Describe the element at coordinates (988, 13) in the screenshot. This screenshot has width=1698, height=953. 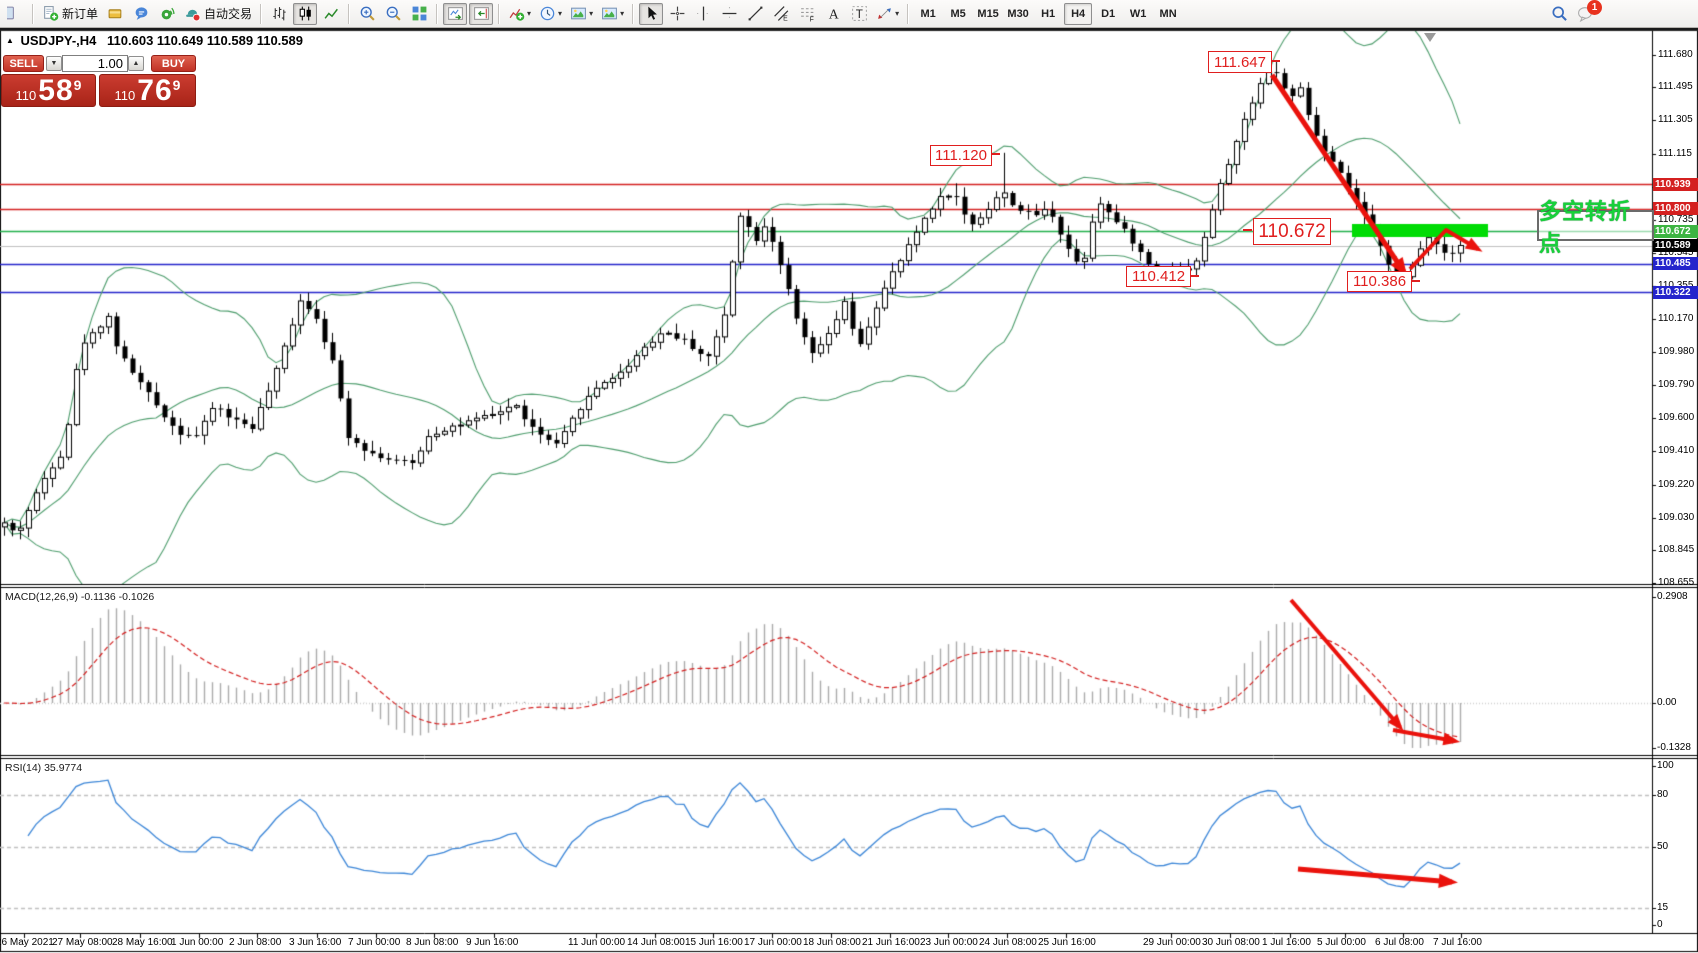
I see `timeframe-M15-button: M15` at that location.